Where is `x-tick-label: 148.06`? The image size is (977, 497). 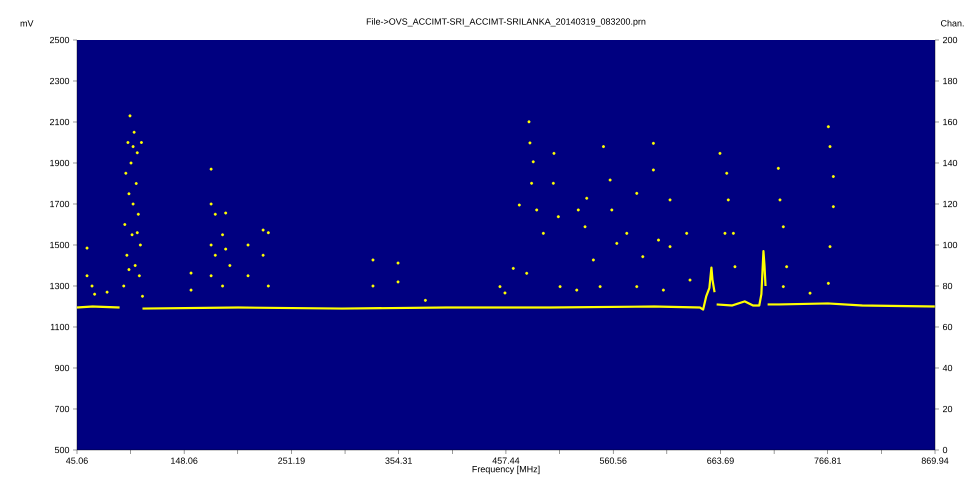
x-tick-label: 148.06 is located at coordinates (184, 461).